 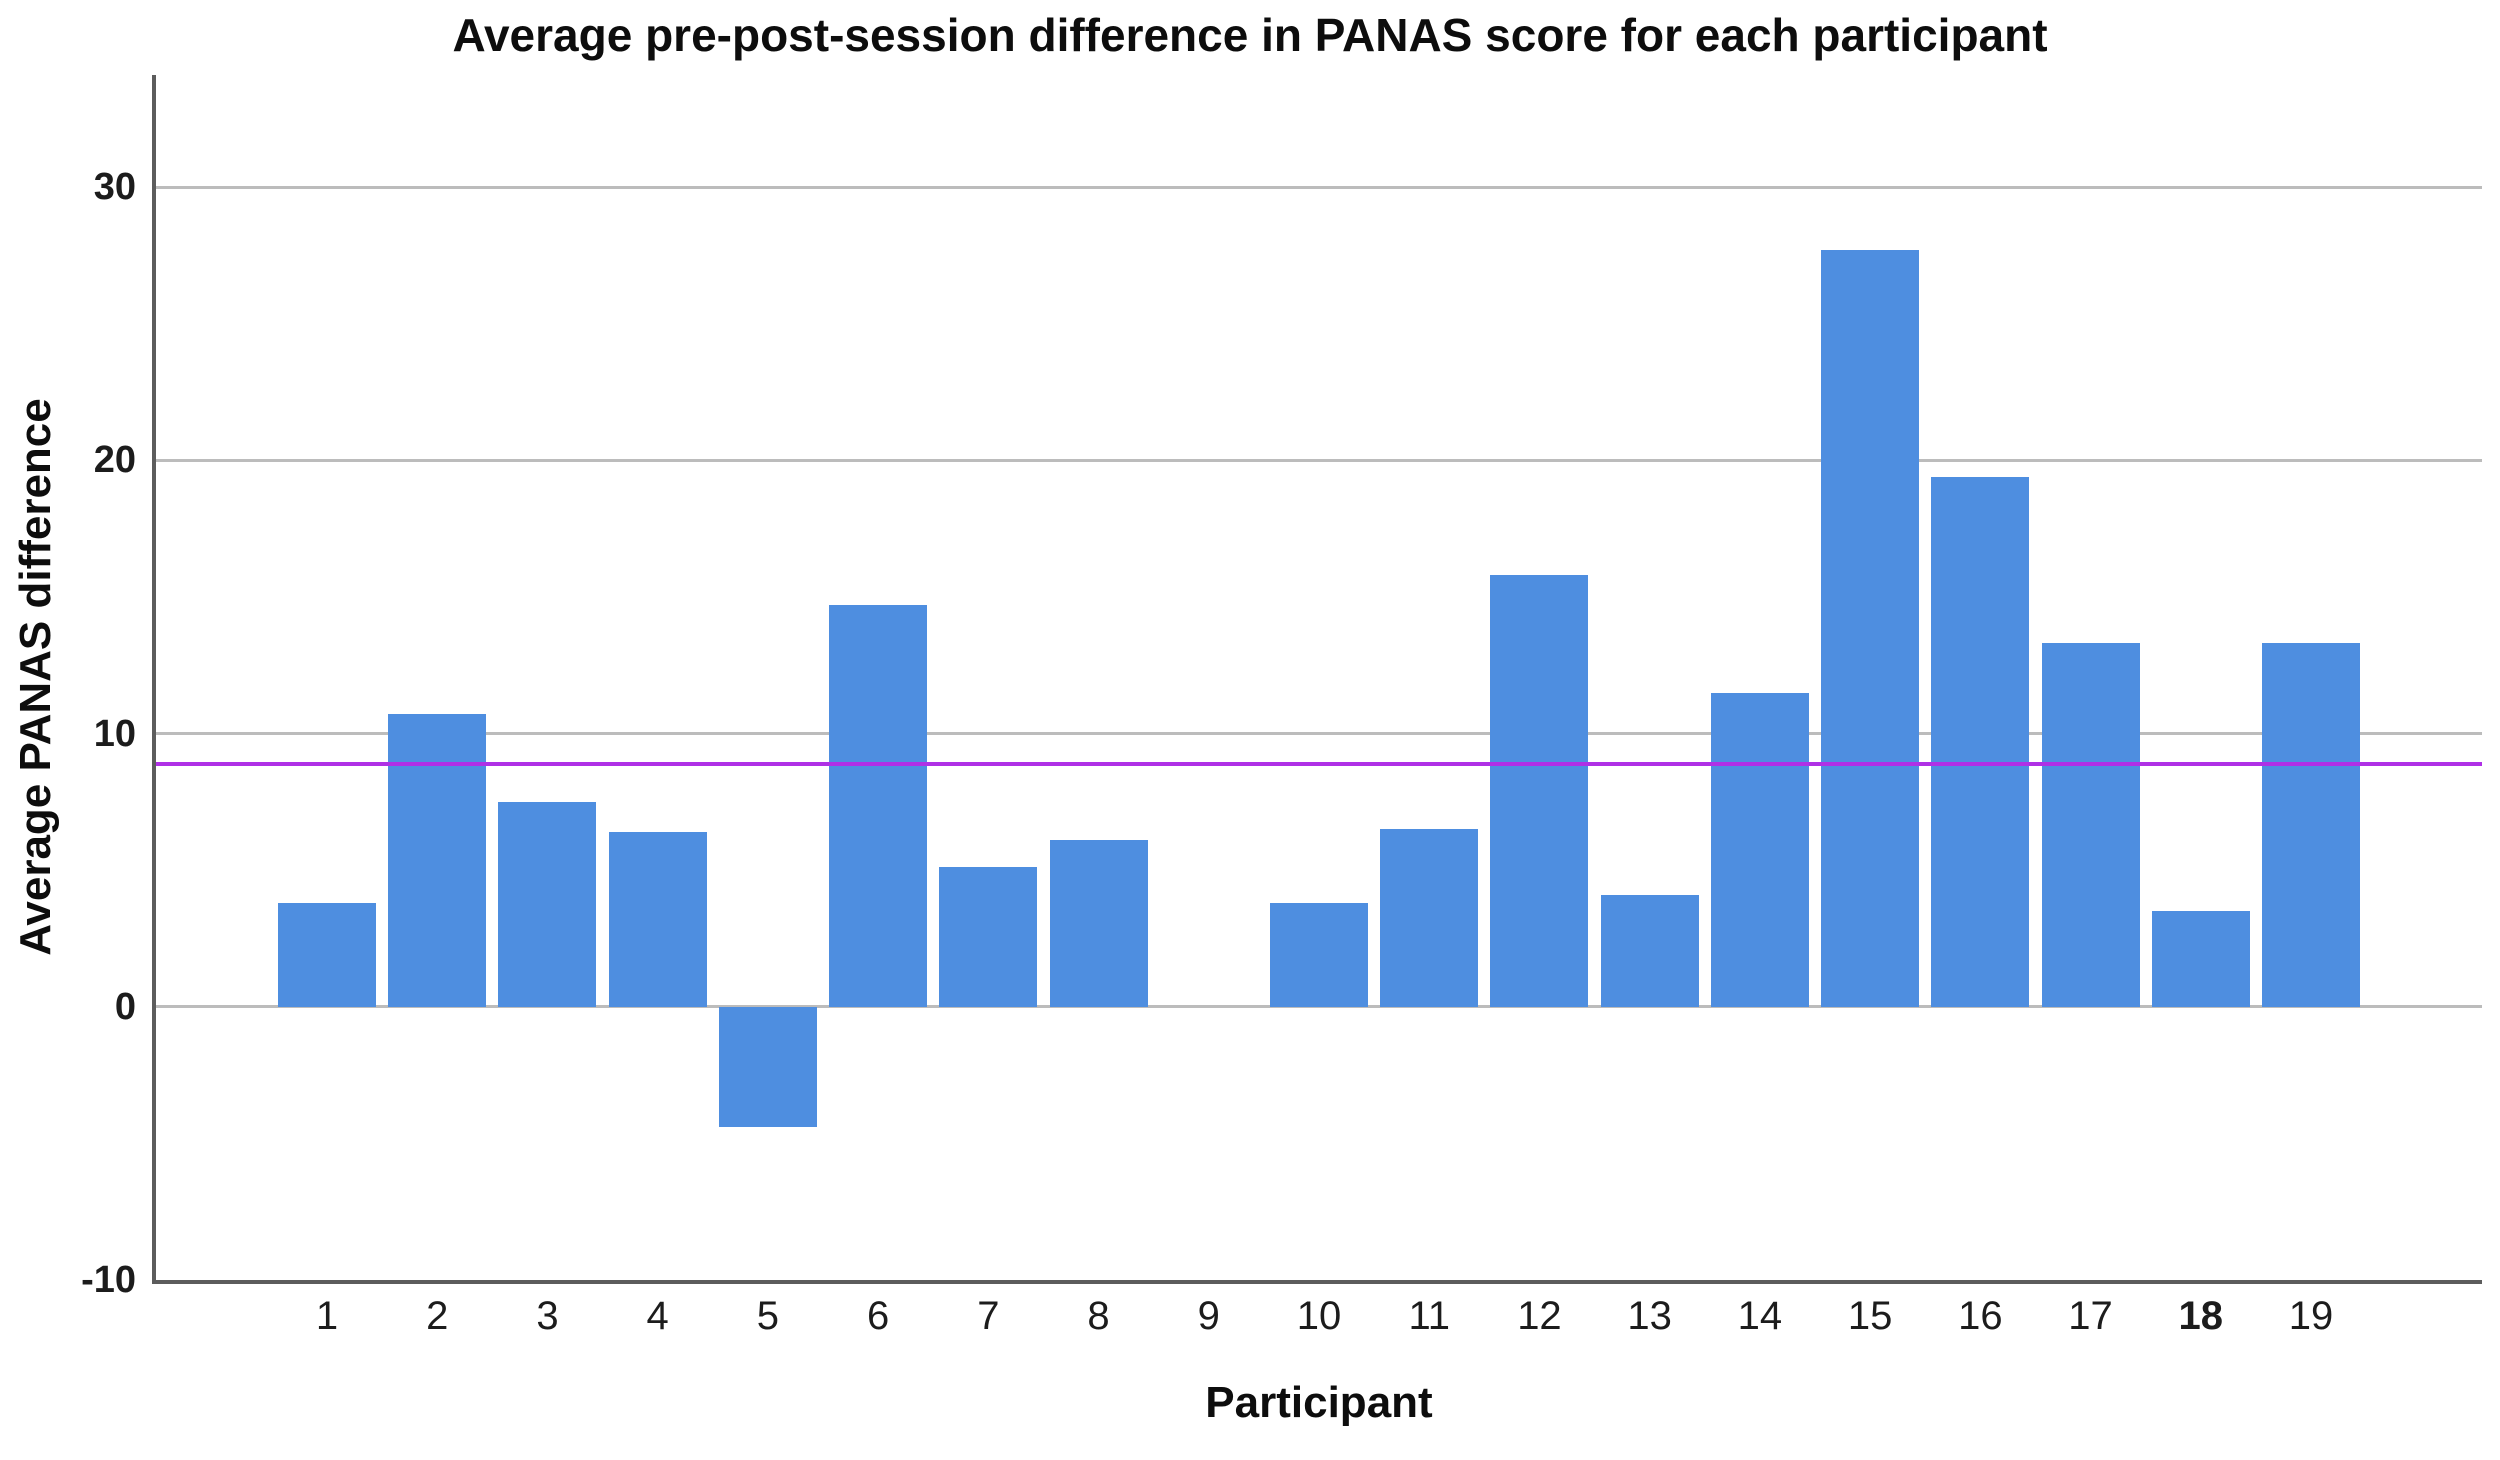 What do you see at coordinates (1319, 1316) in the screenshot?
I see `x-tick-label-10: 10` at bounding box center [1319, 1316].